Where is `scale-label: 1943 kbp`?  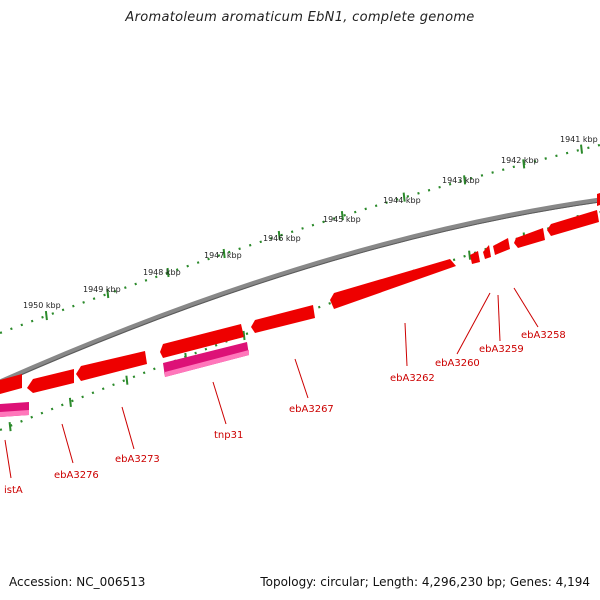
scale-label: 1943 kbp is located at coordinates (461, 180).